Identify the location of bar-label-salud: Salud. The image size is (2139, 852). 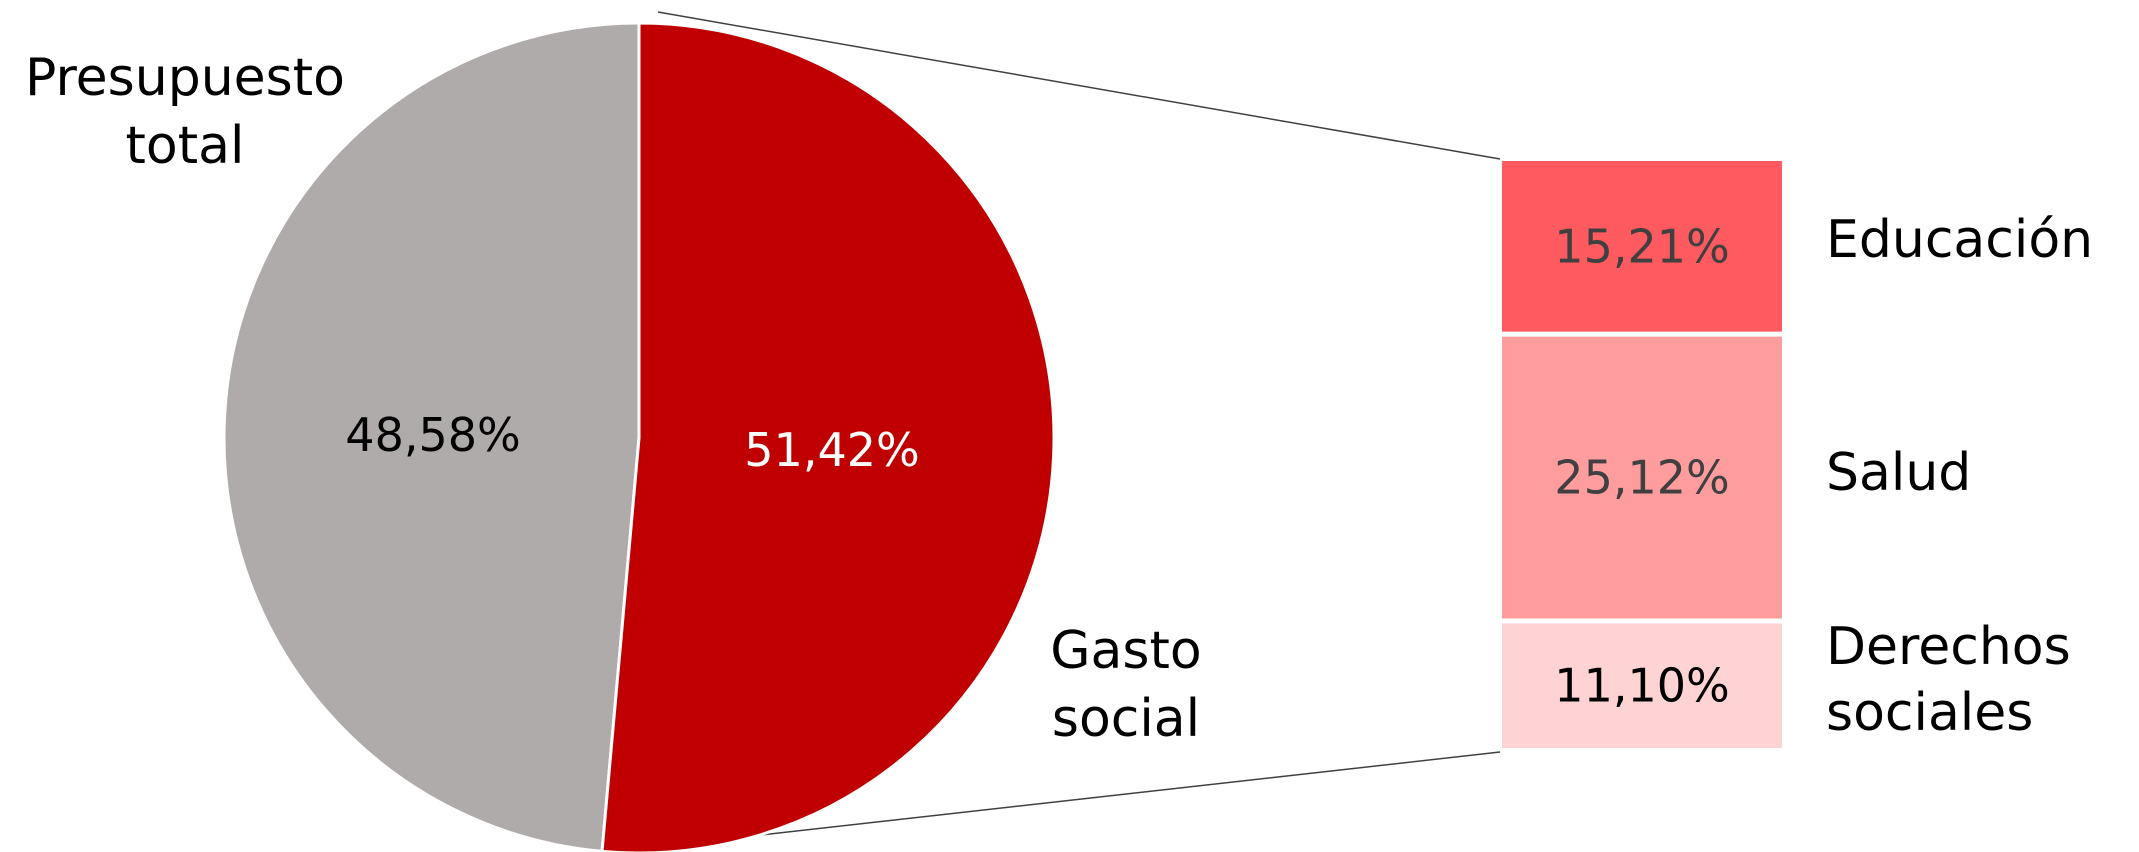
(1898, 473).